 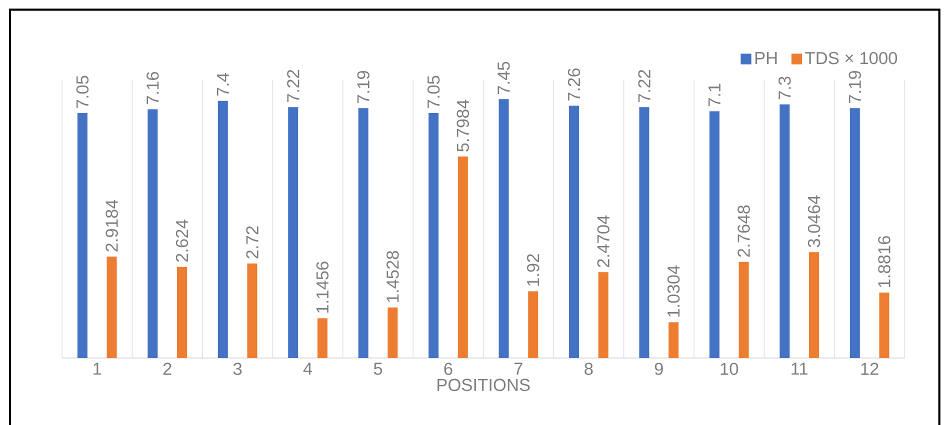 I want to click on data-label: 7.3, so click(x=784, y=88).